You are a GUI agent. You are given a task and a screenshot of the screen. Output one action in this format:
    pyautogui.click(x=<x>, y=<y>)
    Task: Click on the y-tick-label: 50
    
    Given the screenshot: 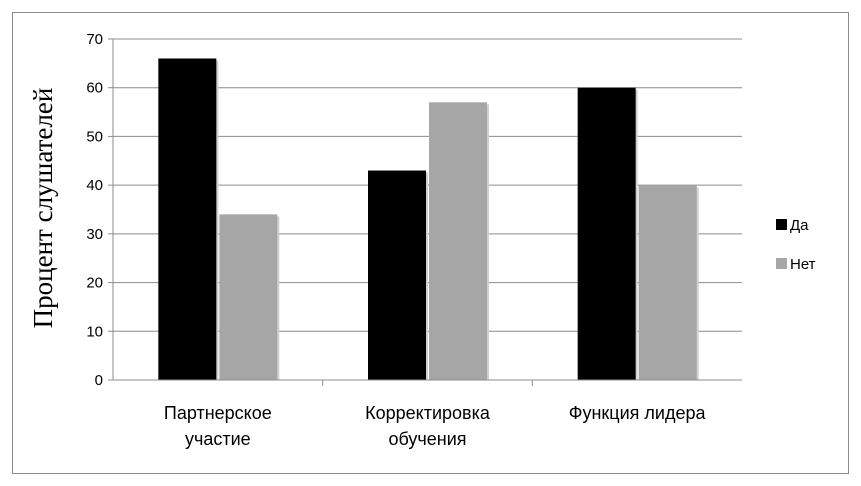 What is the action you would take?
    pyautogui.click(x=94, y=136)
    